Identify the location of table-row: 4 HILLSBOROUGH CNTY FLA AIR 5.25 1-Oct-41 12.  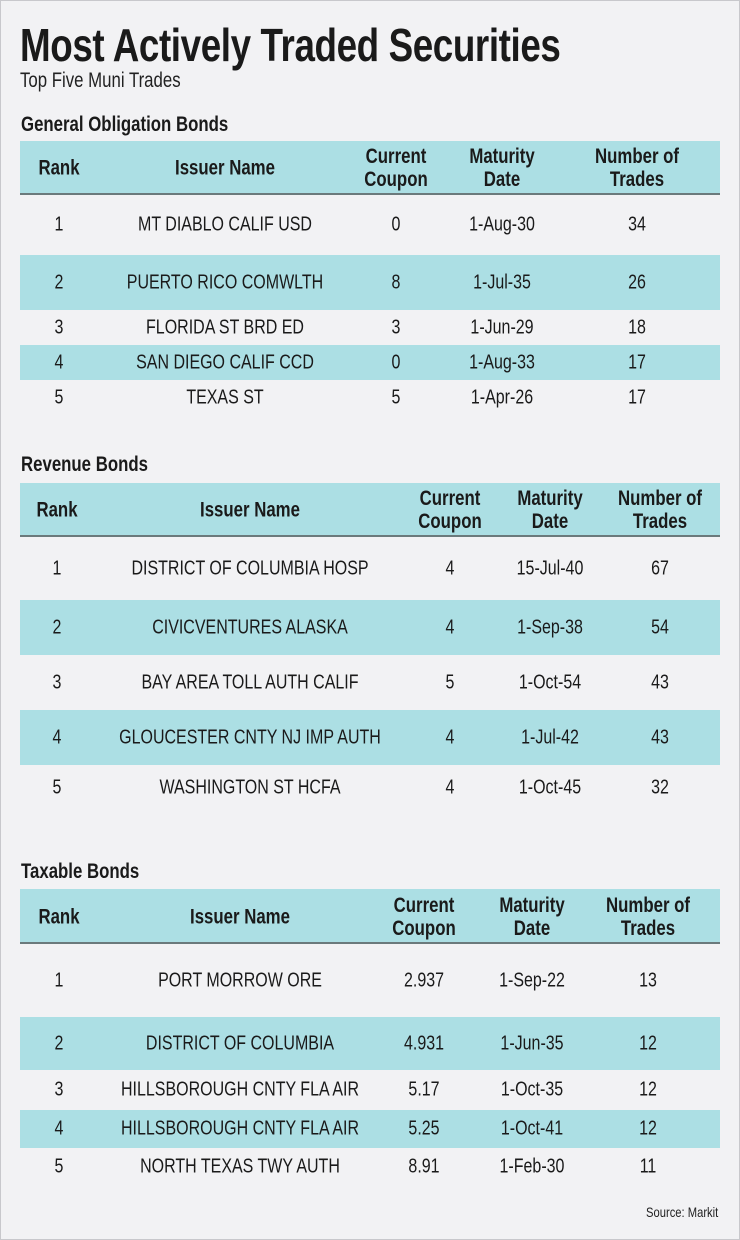
(370, 1129).